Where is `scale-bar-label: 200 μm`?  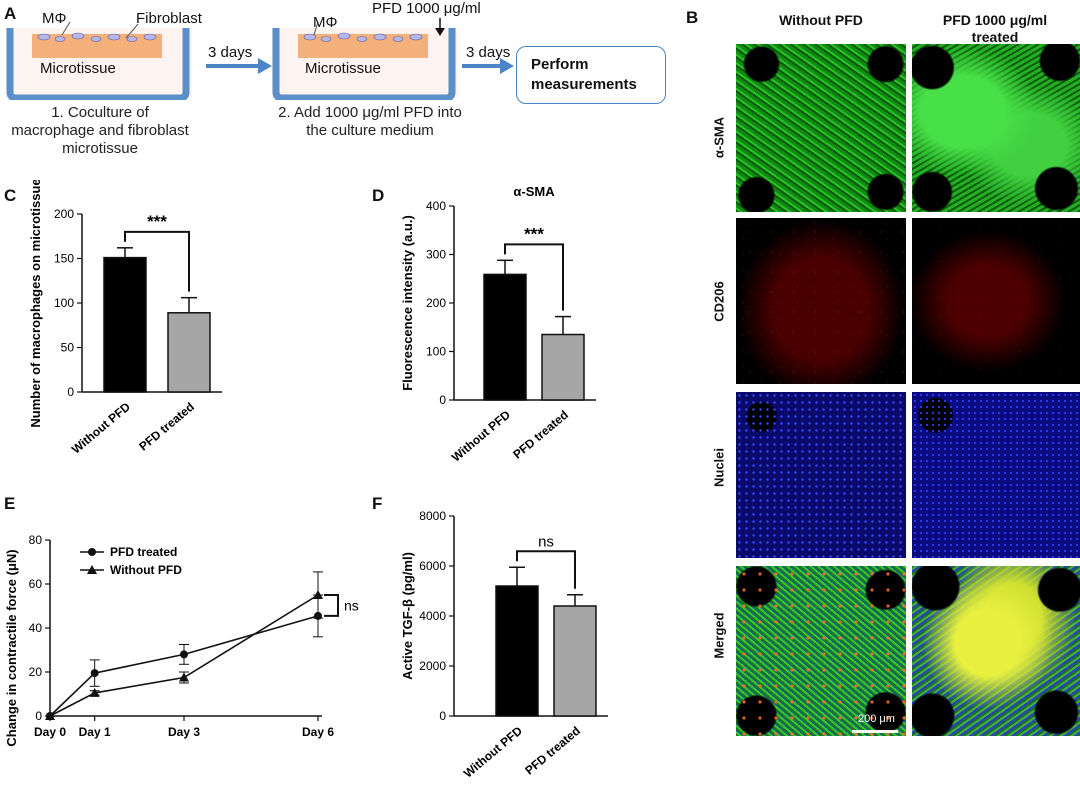 scale-bar-label: 200 μm is located at coordinates (876, 719).